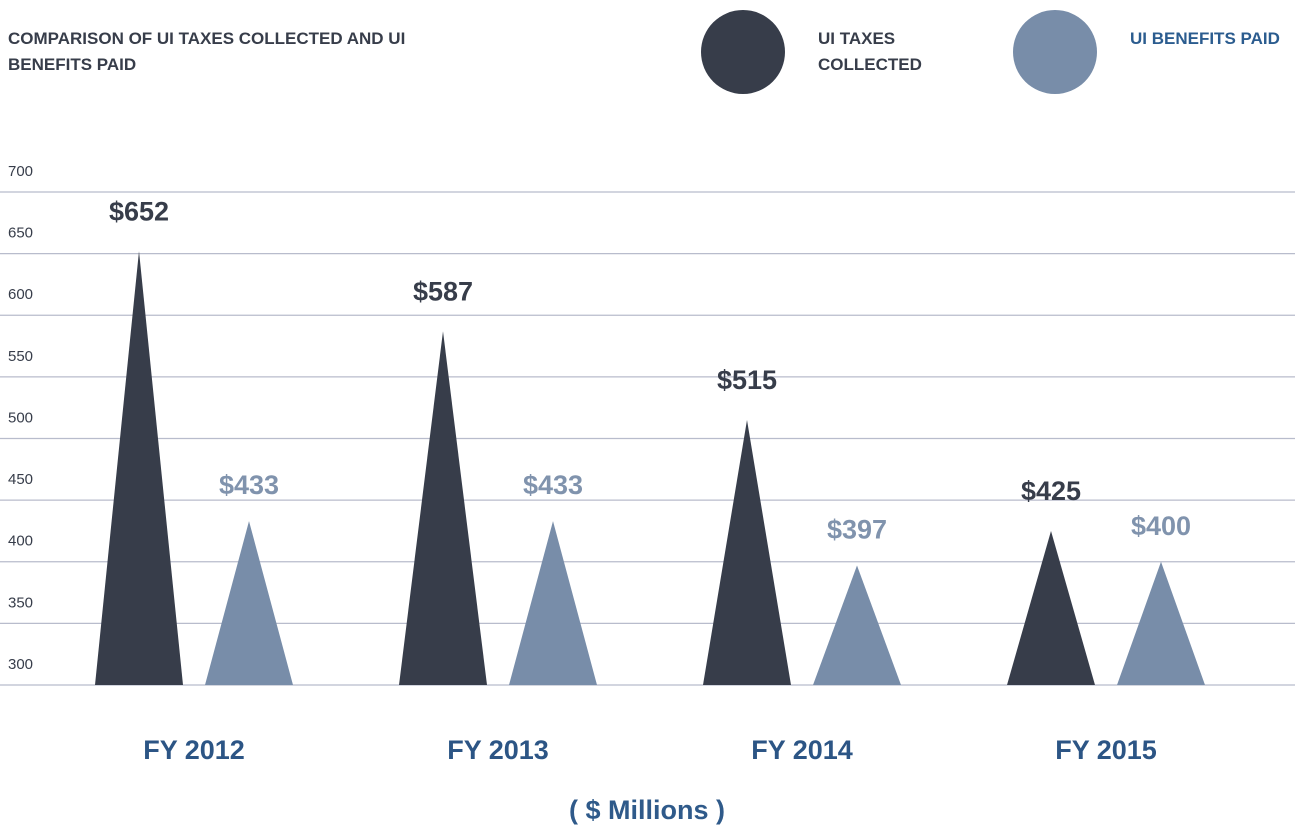 Image resolution: width=1295 pixels, height=840 pixels. What do you see at coordinates (870, 51) in the screenshot?
I see `legend-label: UI TAXES COLLECTED` at bounding box center [870, 51].